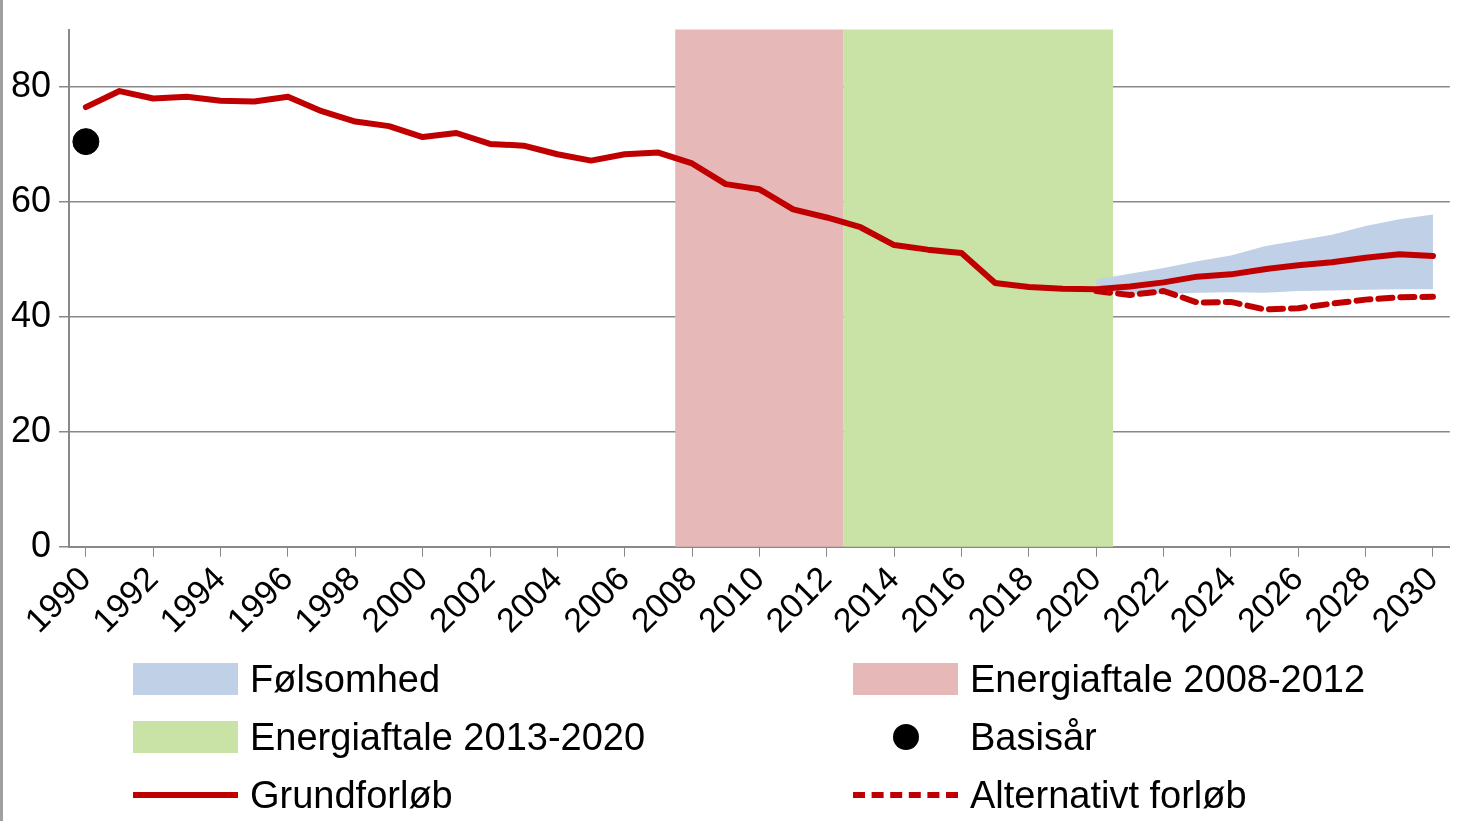 This screenshot has height=821, width=1465. I want to click on y-tick-label: 20, so click(31, 429).